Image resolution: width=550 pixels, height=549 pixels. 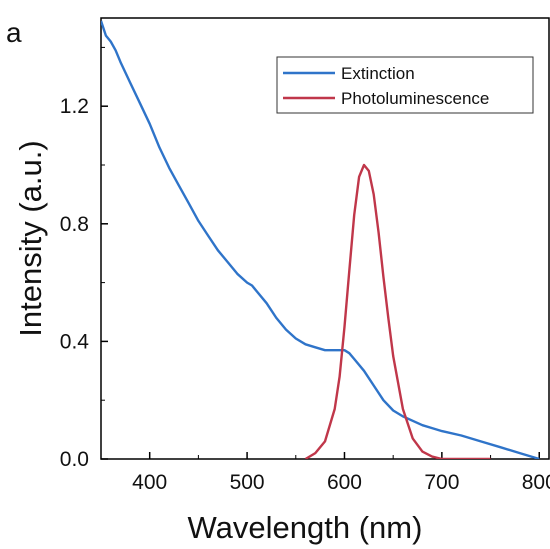 What do you see at coordinates (247, 482) in the screenshot?
I see `x-tick-label: 500` at bounding box center [247, 482].